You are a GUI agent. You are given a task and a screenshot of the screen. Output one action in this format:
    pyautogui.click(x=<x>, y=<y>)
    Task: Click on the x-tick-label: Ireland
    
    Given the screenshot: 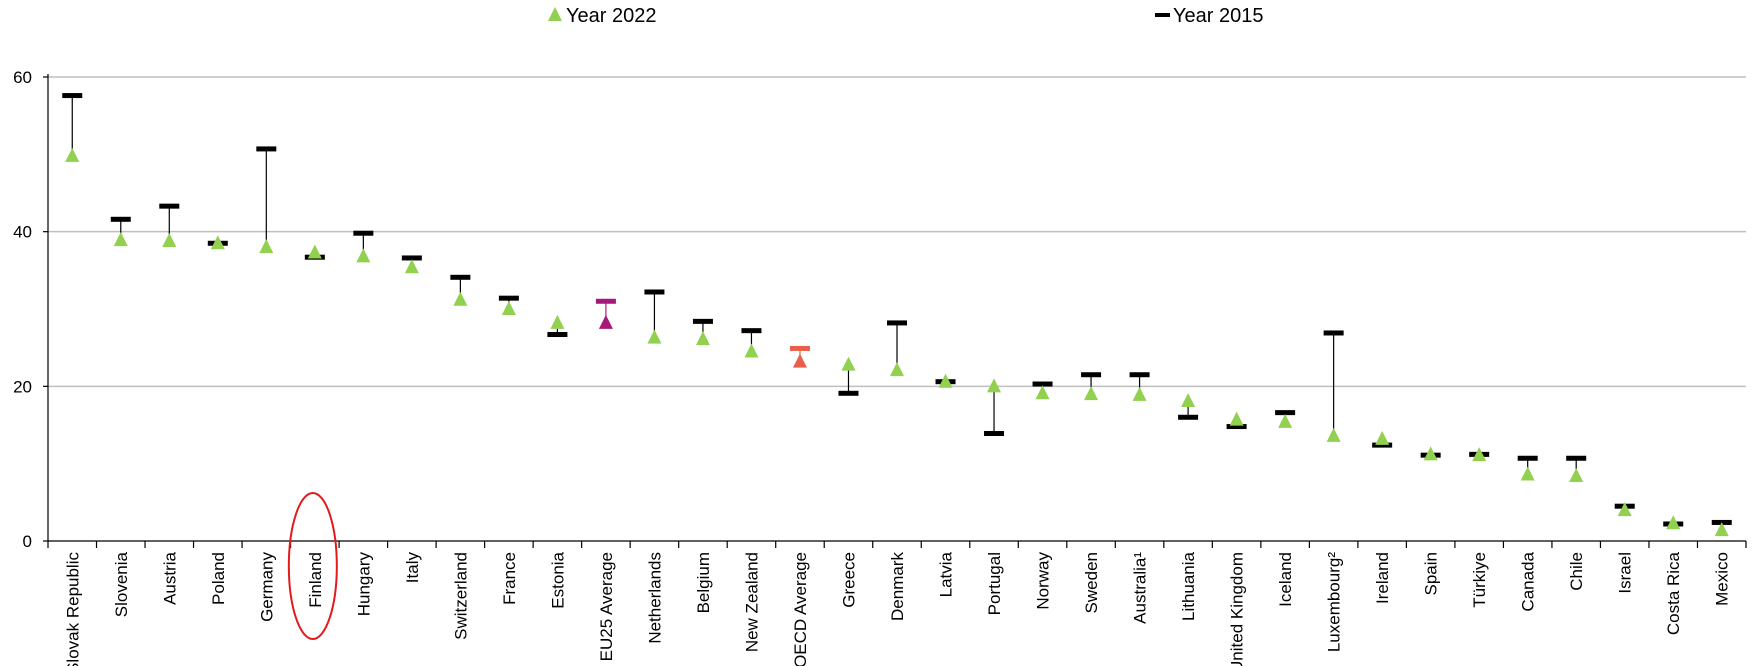 What is the action you would take?
    pyautogui.click(x=1382, y=578)
    